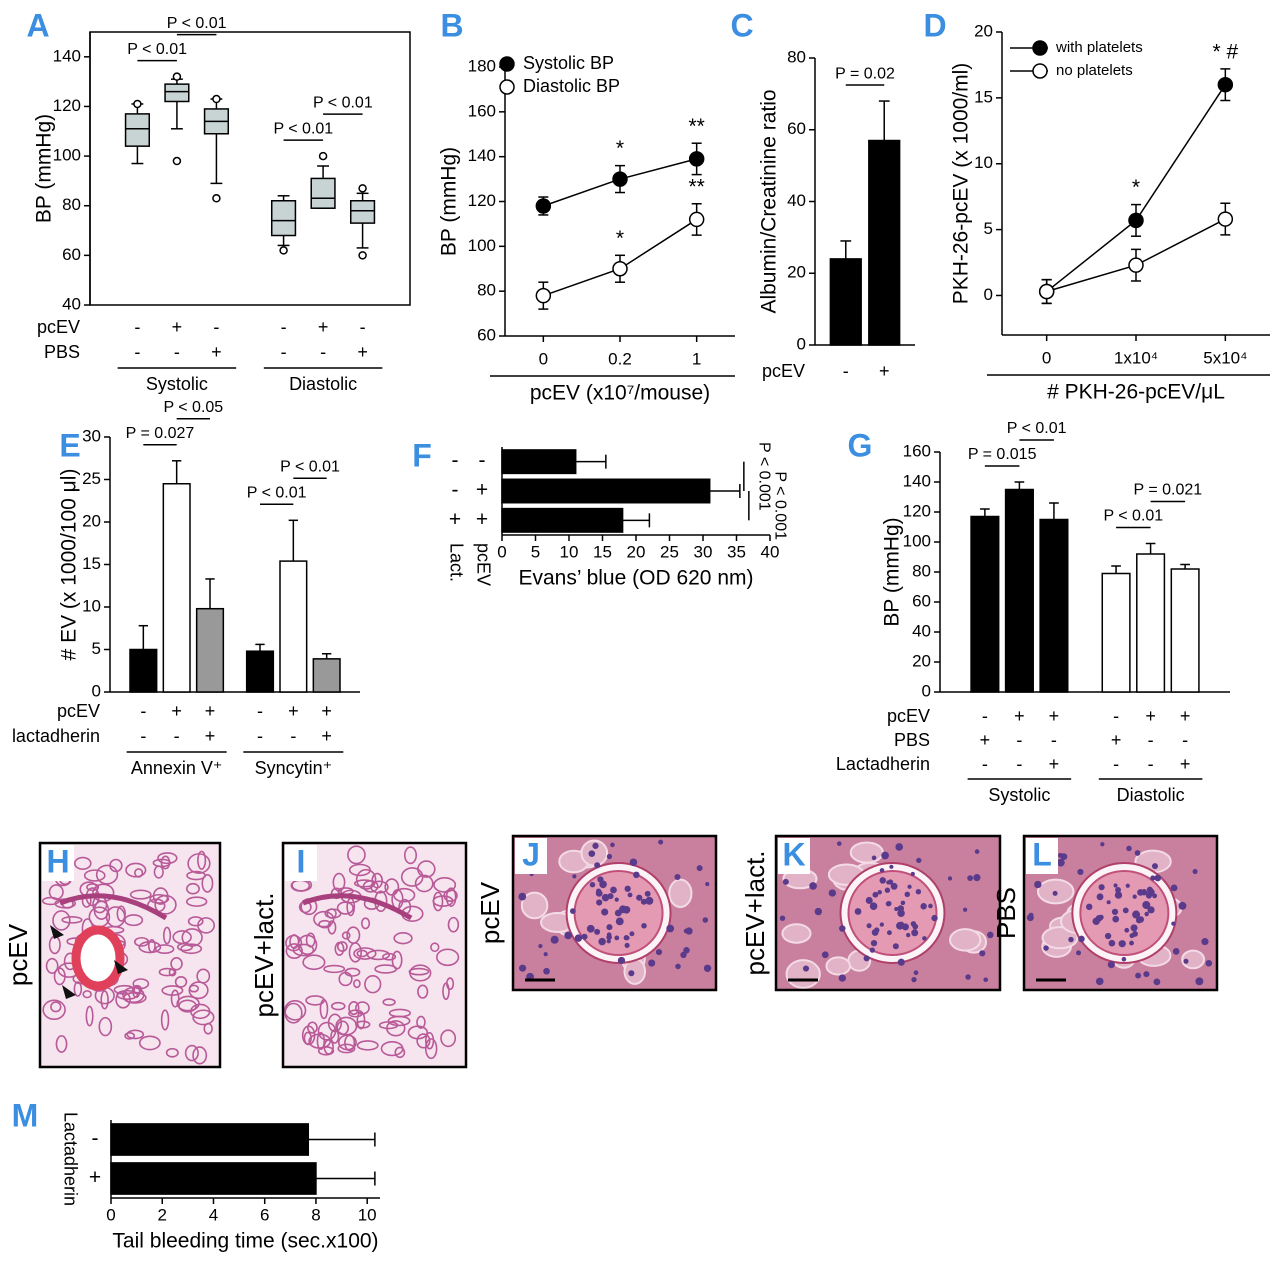 The width and height of the screenshot is (1280, 1272). What do you see at coordinates (130, 955) in the screenshot?
I see `micrograph-frame` at bounding box center [130, 955].